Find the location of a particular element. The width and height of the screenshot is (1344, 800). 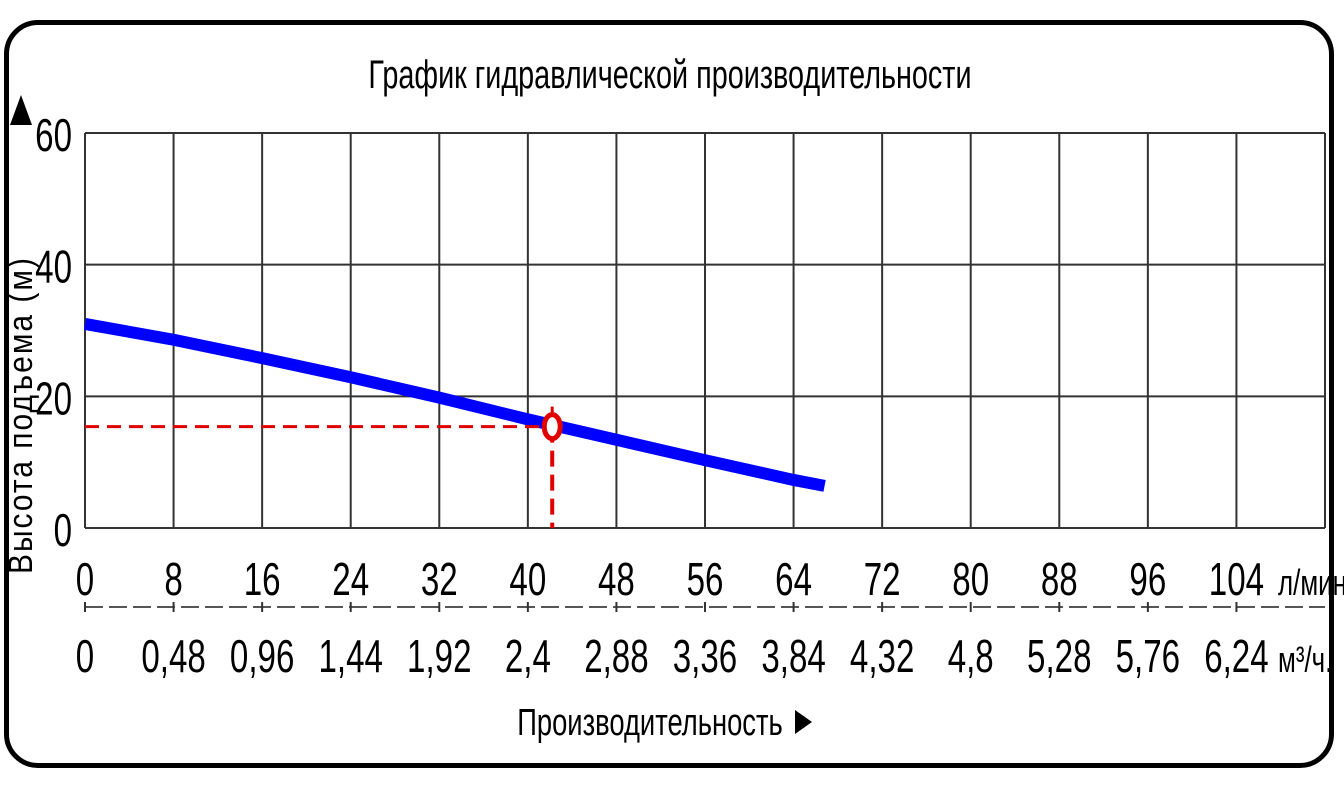

x-tick-label-secondary: 0 is located at coordinates (85, 657).